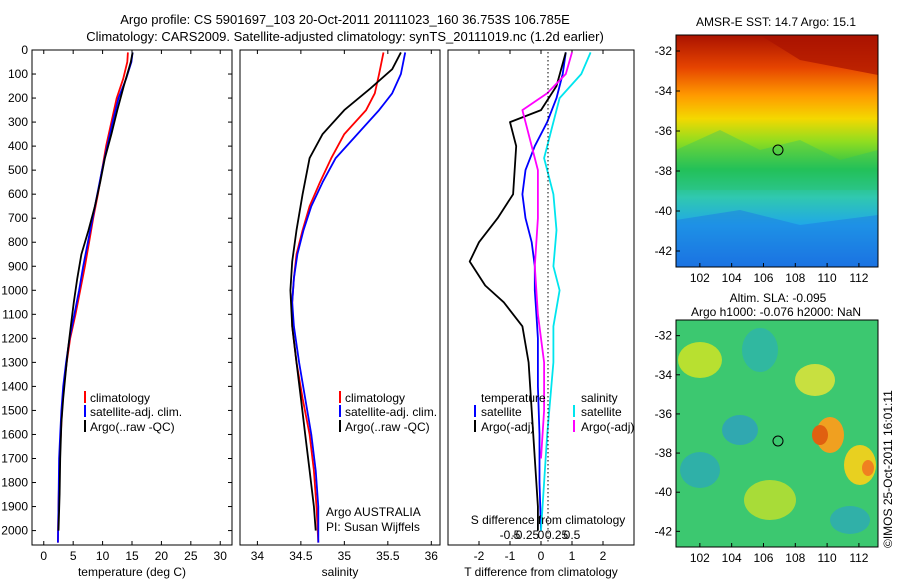 The image size is (900, 580). I want to click on depth-tick-label: 800, so click(18, 242).